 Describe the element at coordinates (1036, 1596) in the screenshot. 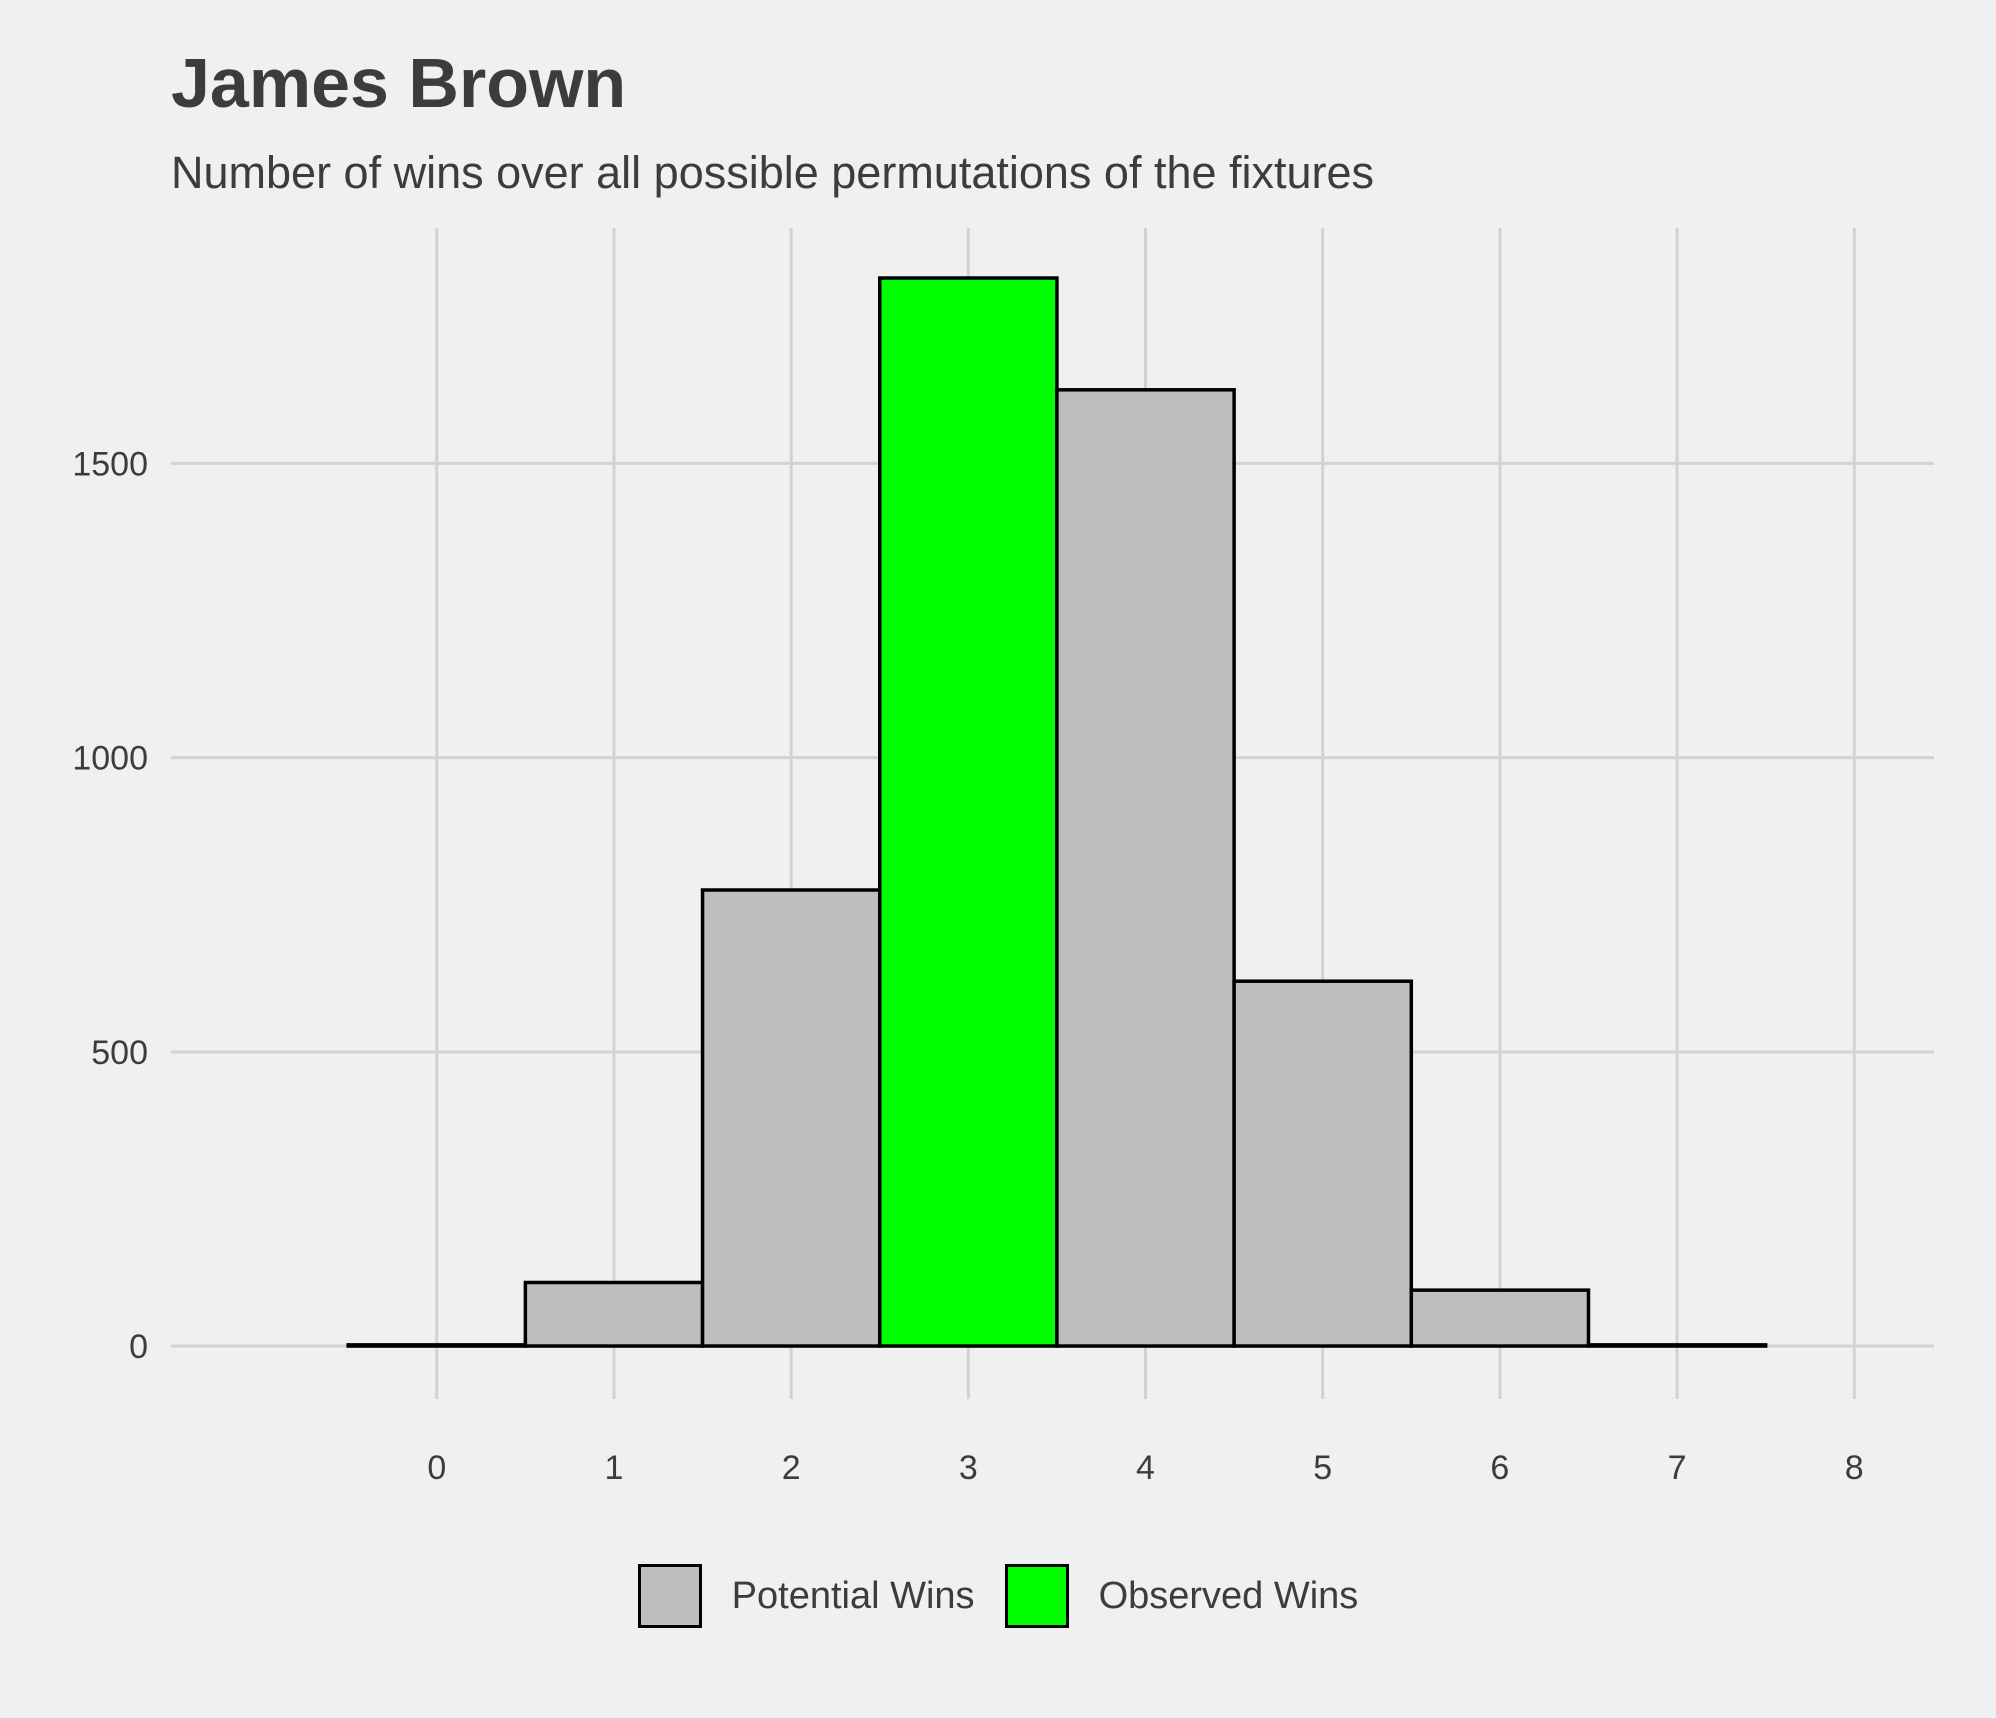

I see `legend-key-observed` at that location.